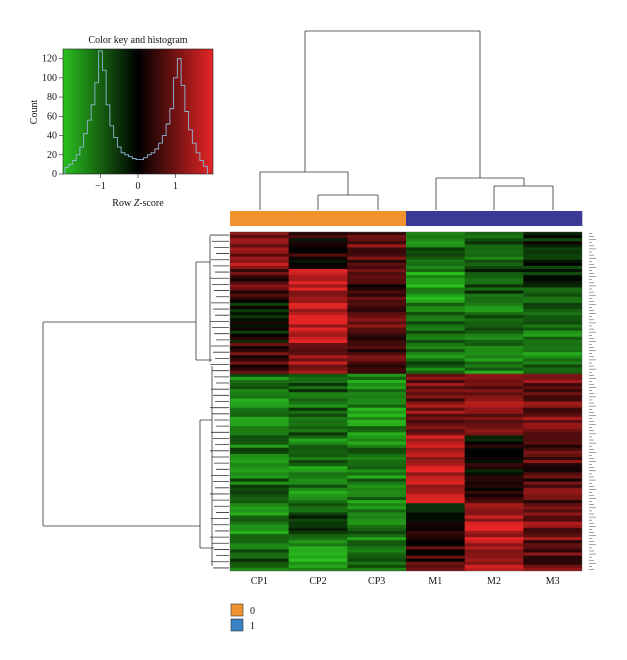 The height and width of the screenshot is (660, 627). I want to click on color-key-title: Color key and histogram, so click(137, 40).